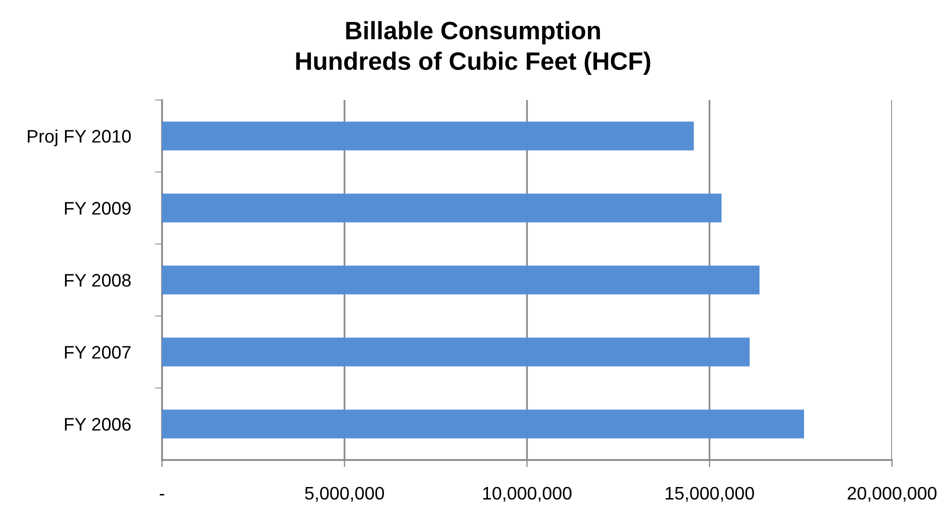  Describe the element at coordinates (892, 494) in the screenshot. I see `x-tick-label: 20,000,000` at that location.